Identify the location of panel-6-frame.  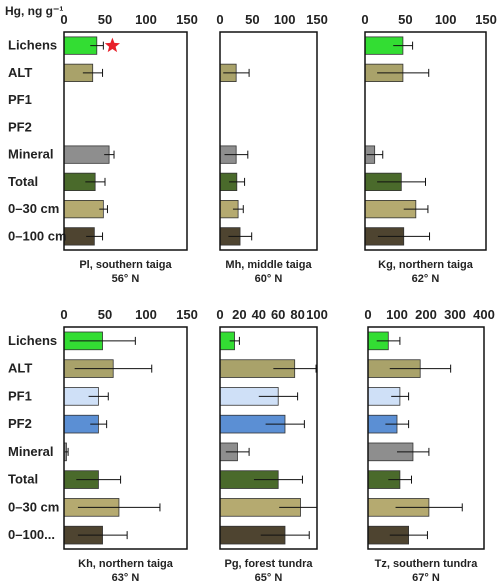
(426, 438).